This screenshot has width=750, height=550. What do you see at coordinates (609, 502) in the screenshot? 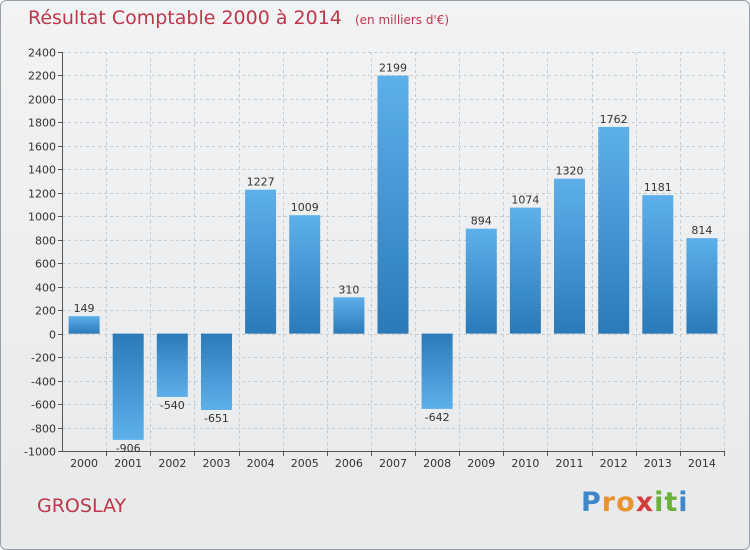
I see `brand-letter: r` at bounding box center [609, 502].